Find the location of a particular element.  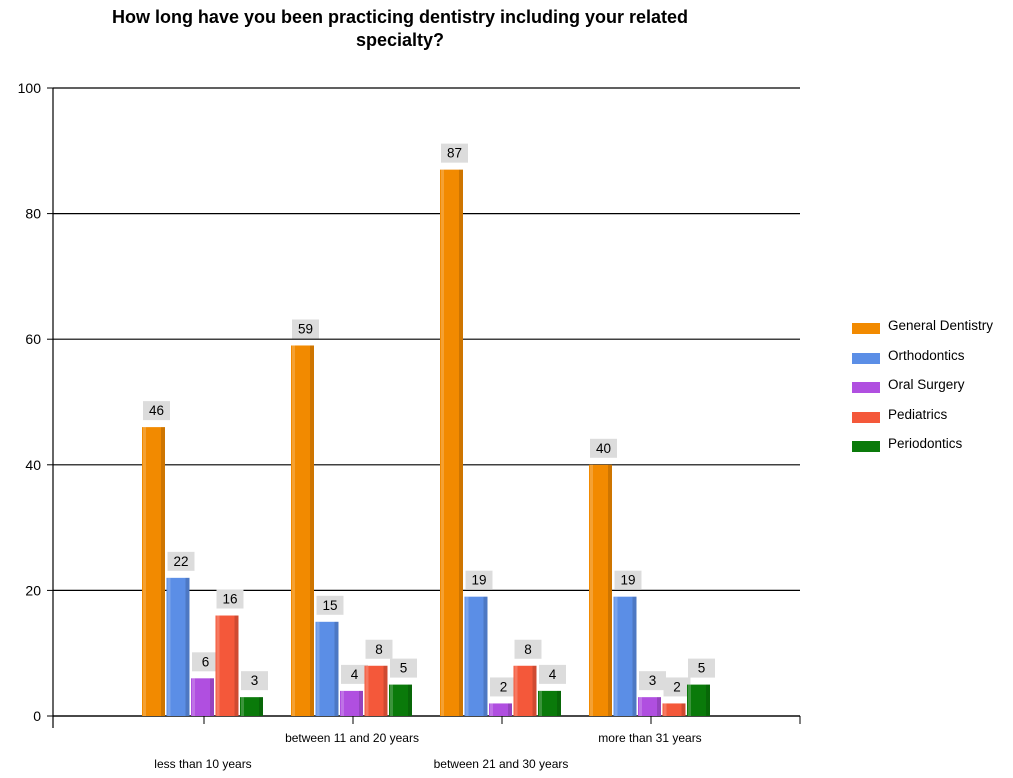

x-tick-label: less than 10 years is located at coordinates (202, 764).